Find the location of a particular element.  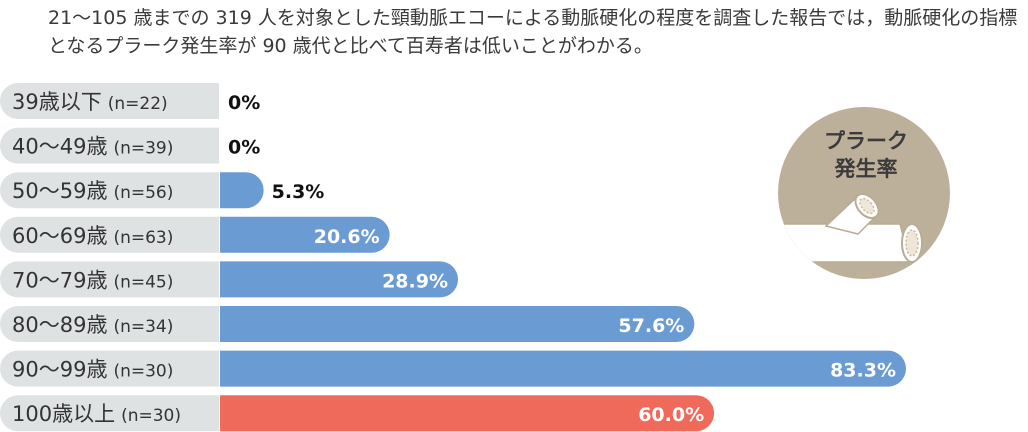

chart-row: 90～99歳 (n=30) 83.3% is located at coordinates (453, 368).